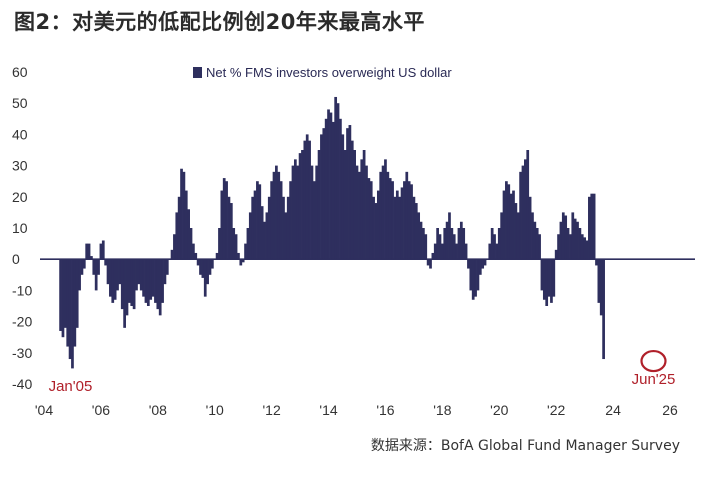  Describe the element at coordinates (158, 410) in the screenshot. I see `x-tick-label: '08` at that location.